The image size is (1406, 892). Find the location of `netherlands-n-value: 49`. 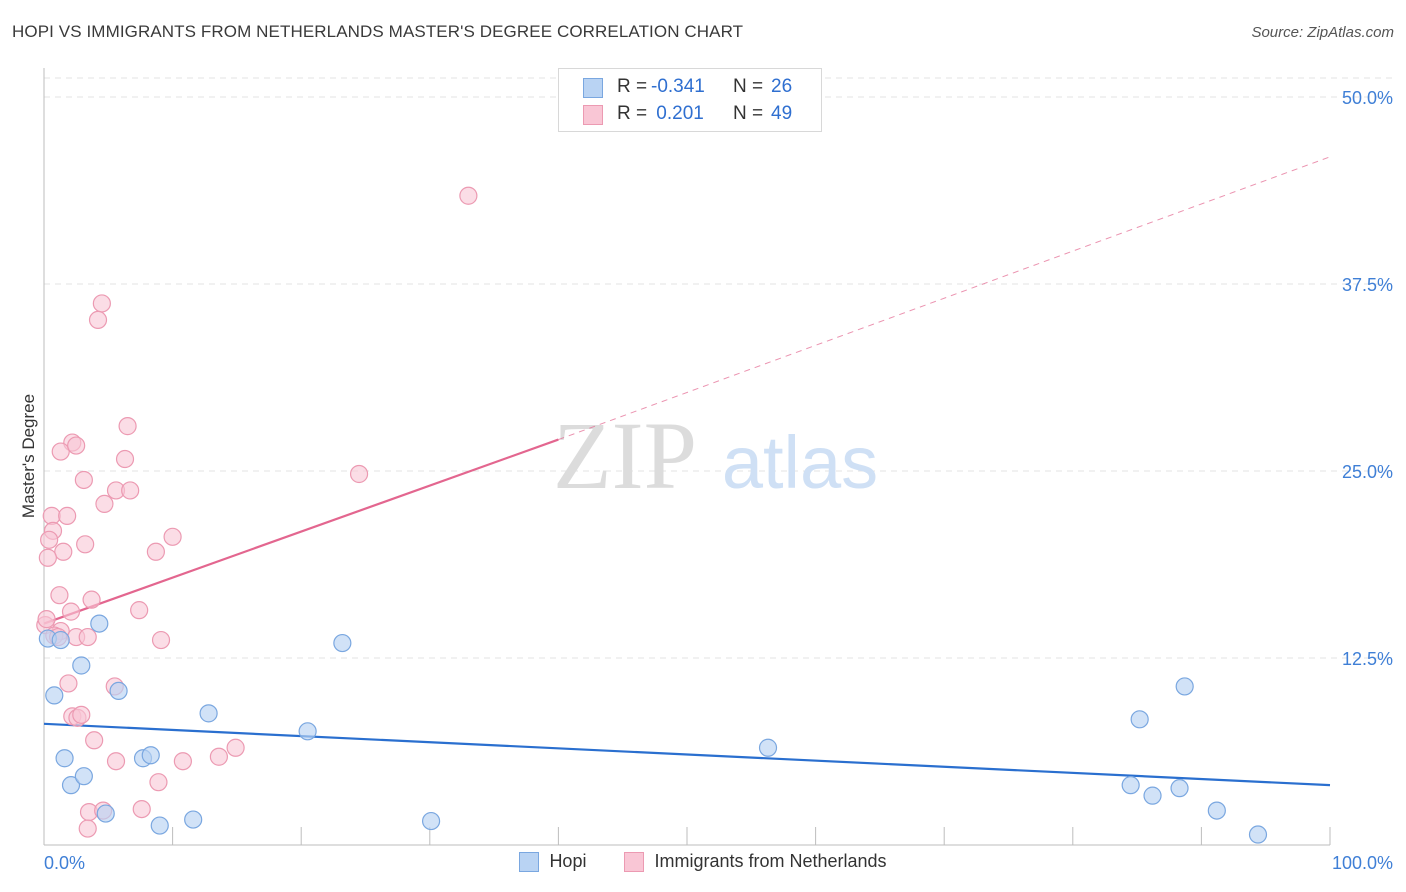

netherlands-n-value: 49 is located at coordinates (782, 113).